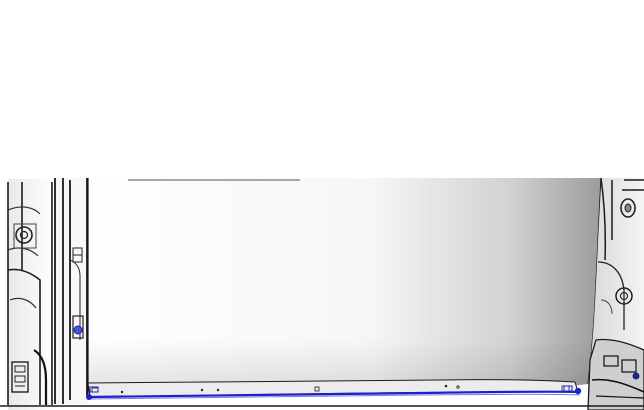 This screenshot has width=644, height=410. I want to click on highlighted-seal-strip, so click(334, 392).